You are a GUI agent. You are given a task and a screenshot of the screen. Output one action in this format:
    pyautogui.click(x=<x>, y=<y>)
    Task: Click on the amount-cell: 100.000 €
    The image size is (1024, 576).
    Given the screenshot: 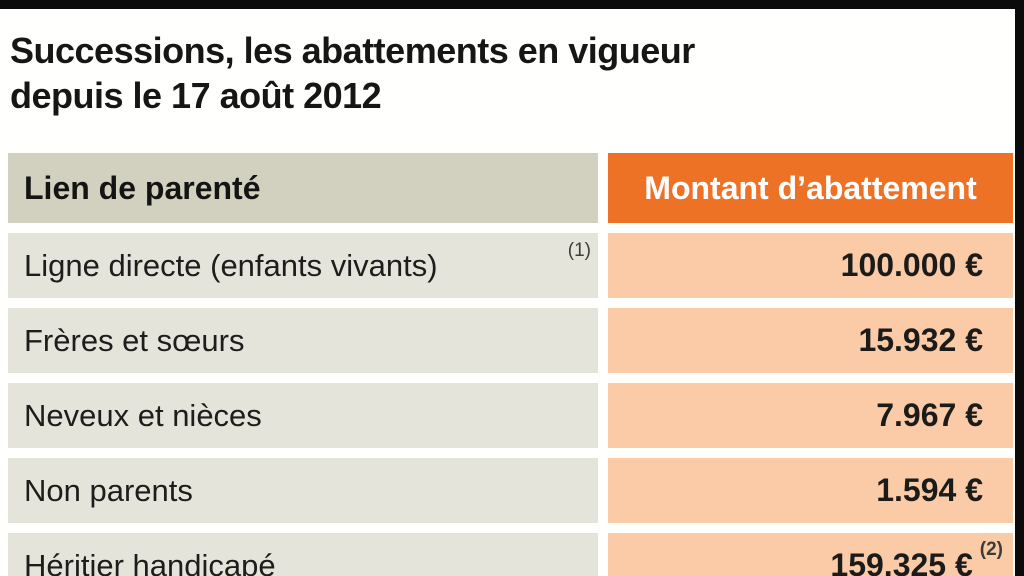 What is the action you would take?
    pyautogui.click(x=810, y=265)
    